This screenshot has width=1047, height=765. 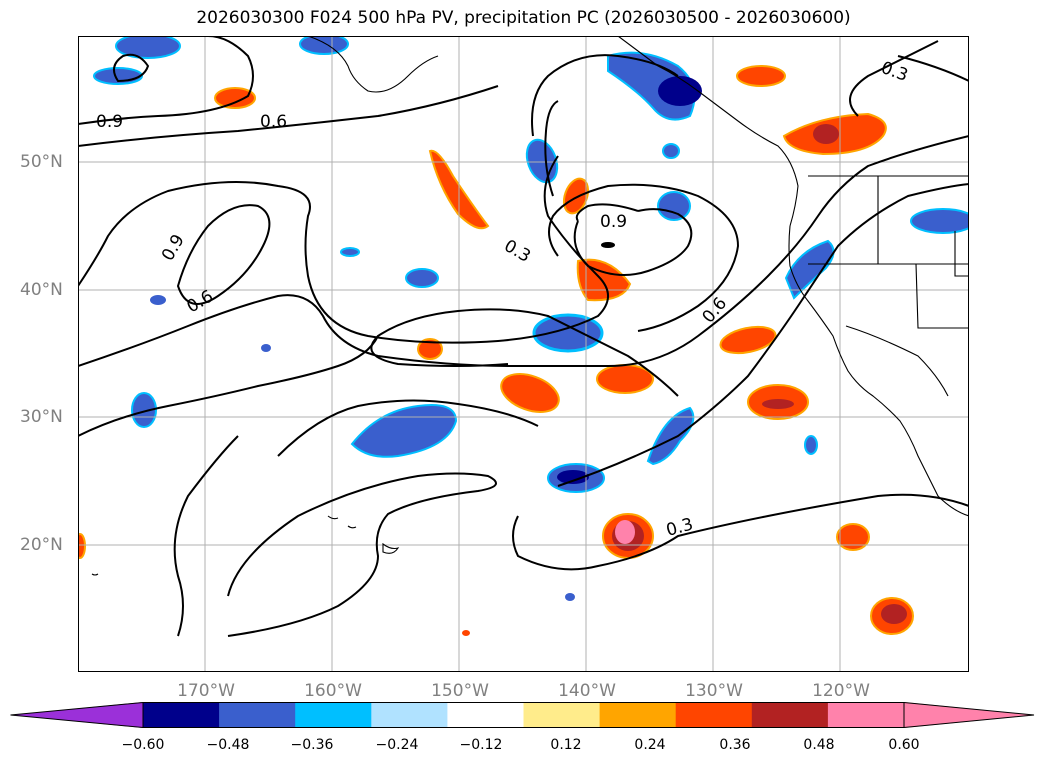 What do you see at coordinates (841, 691) in the screenshot?
I see `lon-label-120w: 120°W` at bounding box center [841, 691].